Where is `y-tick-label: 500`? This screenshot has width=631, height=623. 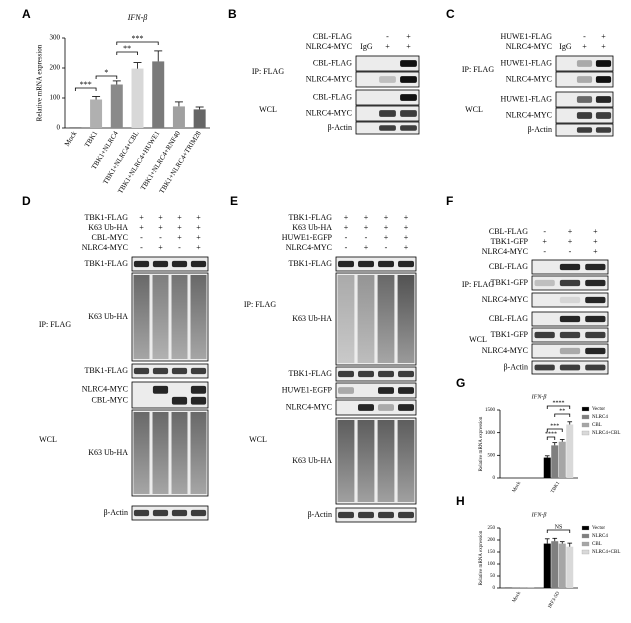 y-tick-label: 500 is located at coordinates (492, 455).